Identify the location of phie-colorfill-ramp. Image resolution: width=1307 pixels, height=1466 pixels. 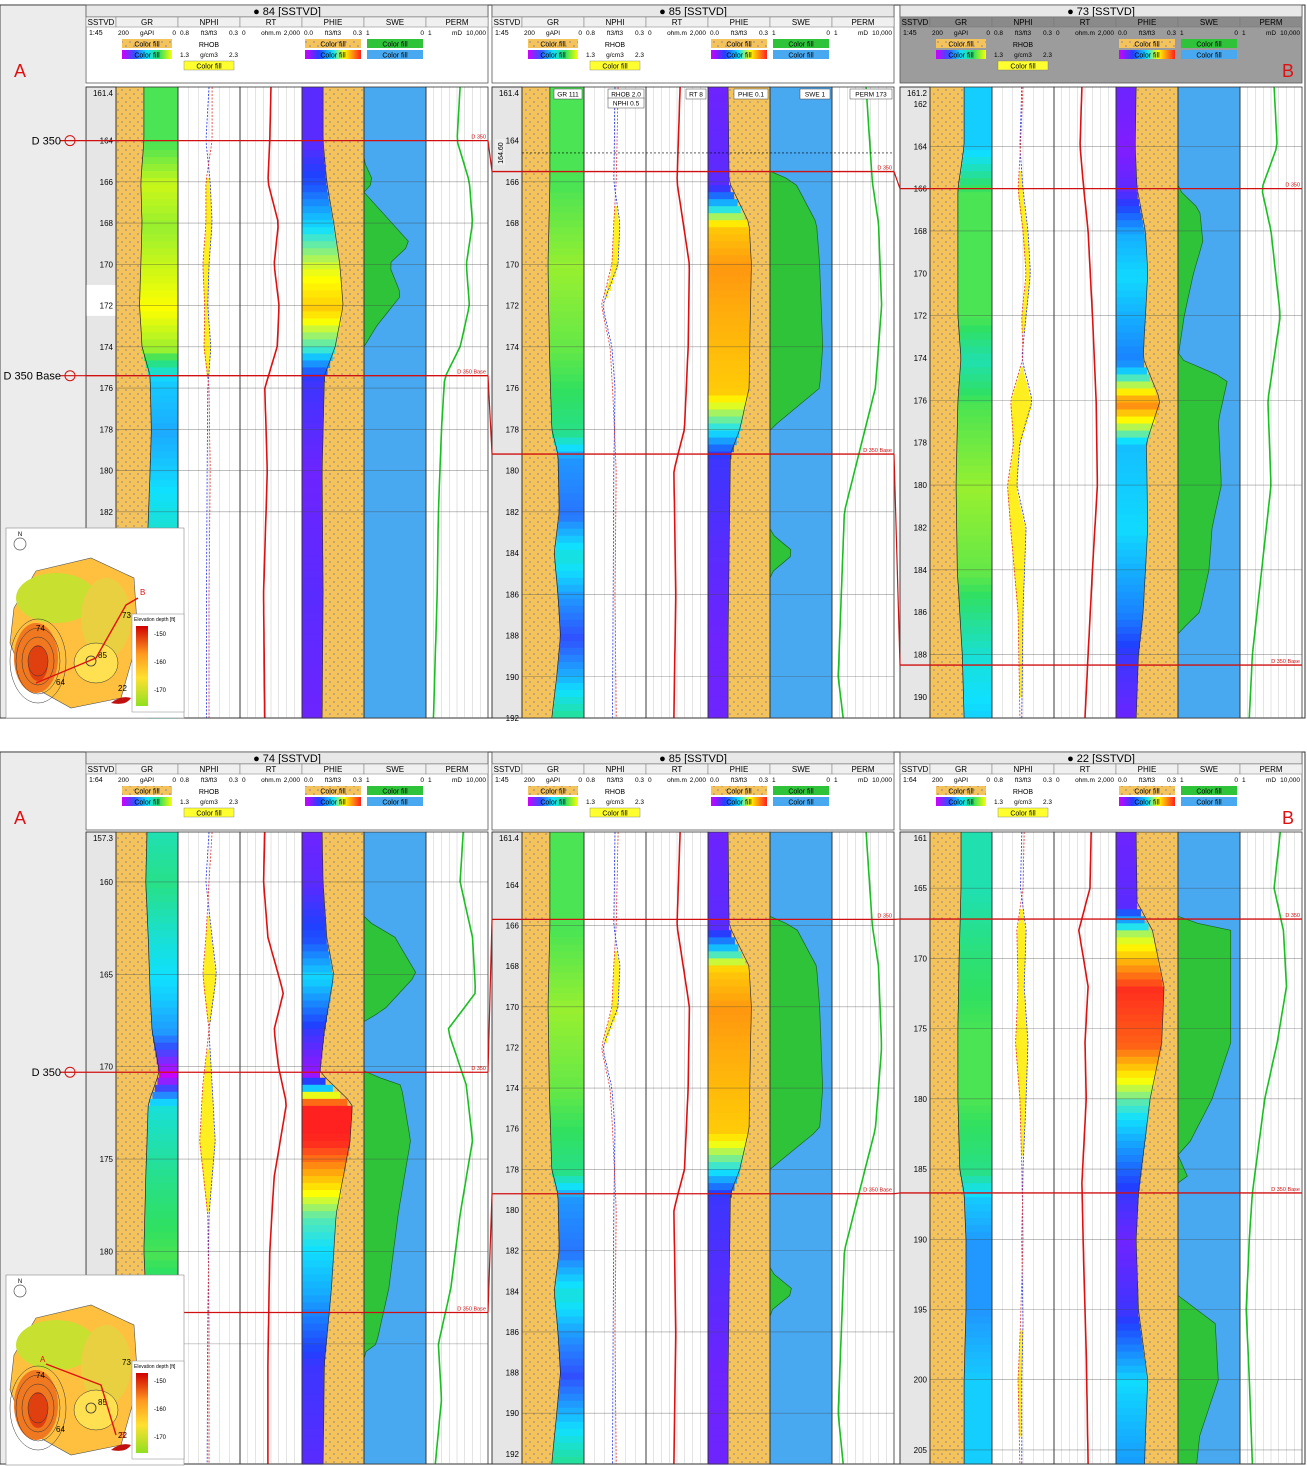
(333, 54).